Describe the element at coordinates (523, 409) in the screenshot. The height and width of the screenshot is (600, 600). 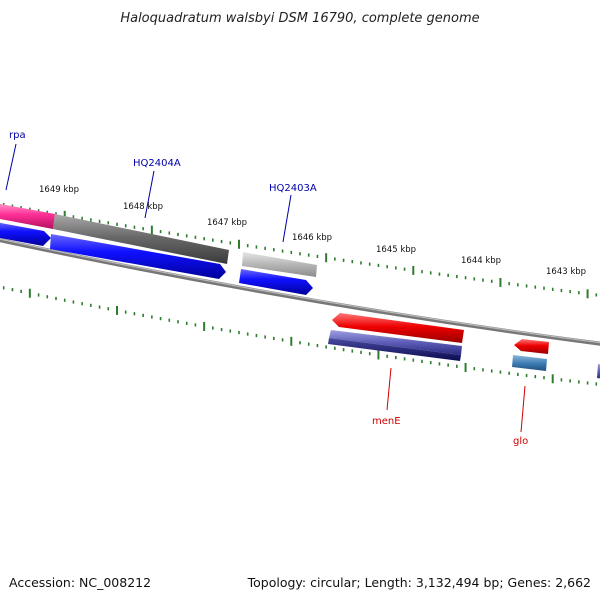
I see `label-leader-glo` at that location.